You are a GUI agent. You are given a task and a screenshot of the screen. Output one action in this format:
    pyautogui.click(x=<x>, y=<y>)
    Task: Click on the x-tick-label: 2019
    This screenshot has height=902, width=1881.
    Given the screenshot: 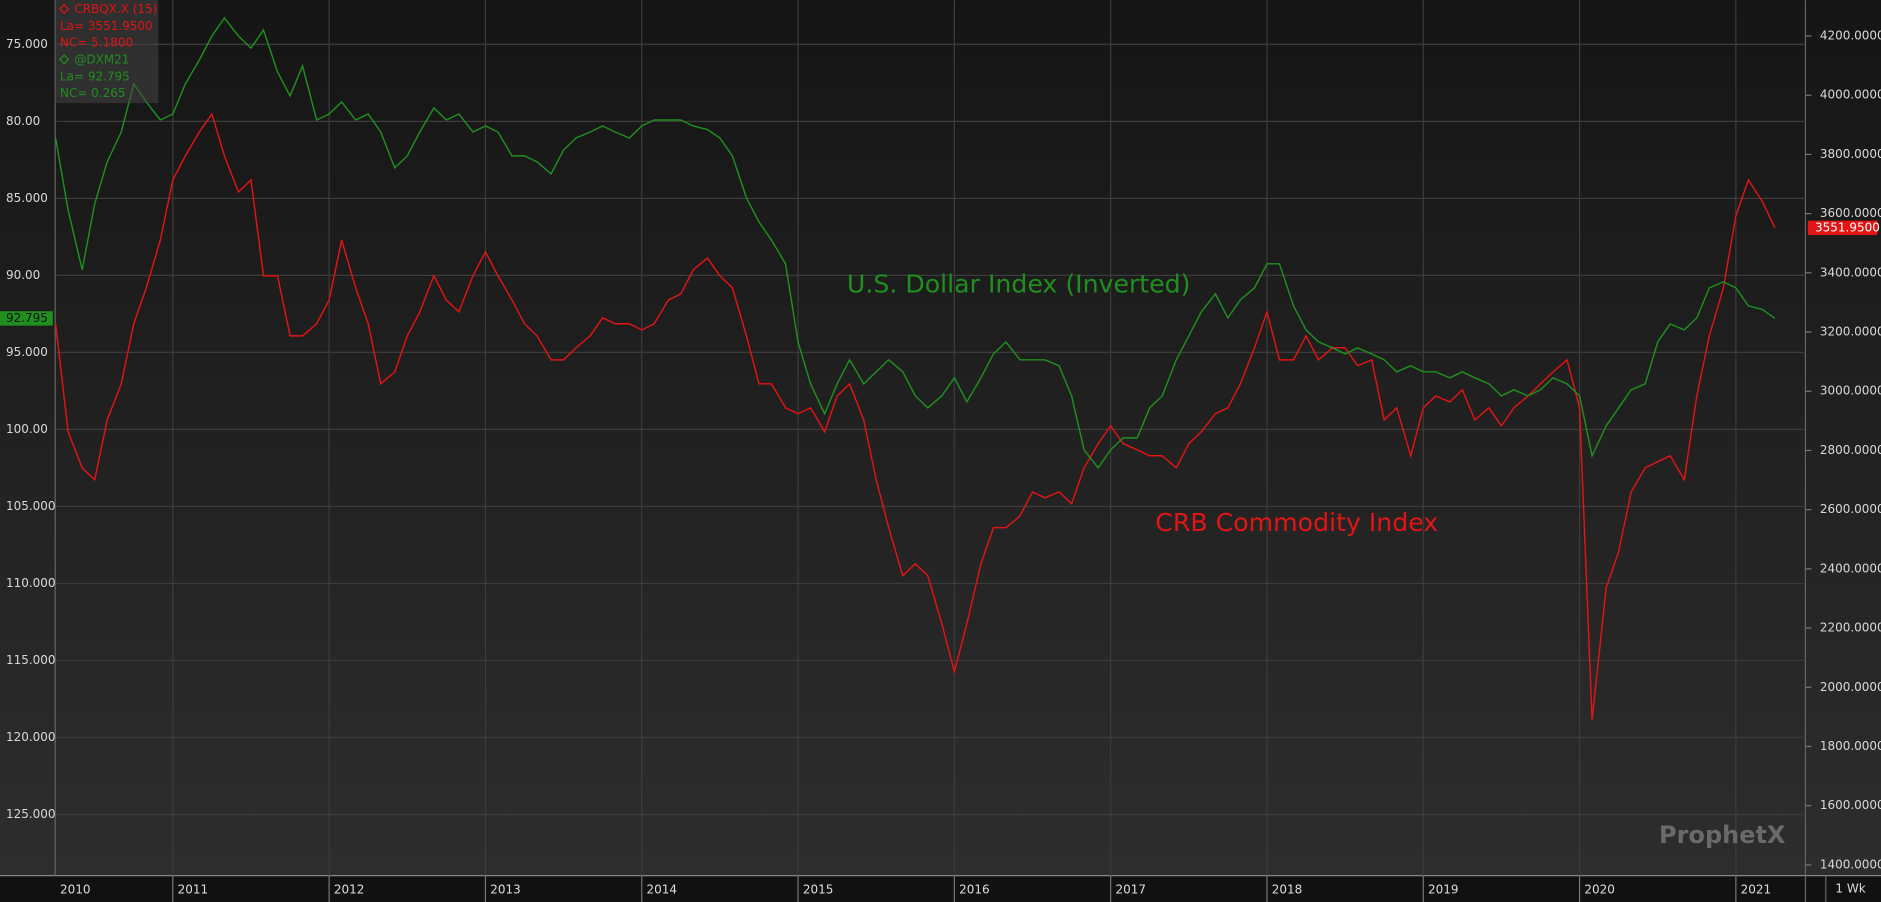 What is the action you would take?
    pyautogui.click(x=1443, y=890)
    